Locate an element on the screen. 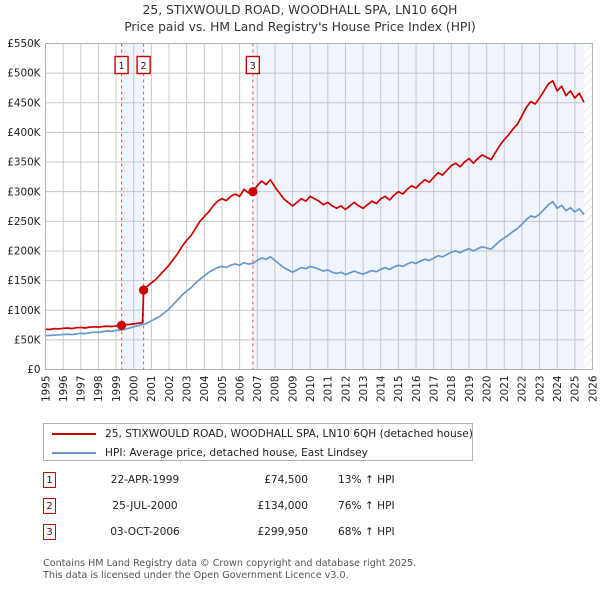 The width and height of the screenshot is (600, 590). svg-text: 2002 is located at coordinates (170, 389).